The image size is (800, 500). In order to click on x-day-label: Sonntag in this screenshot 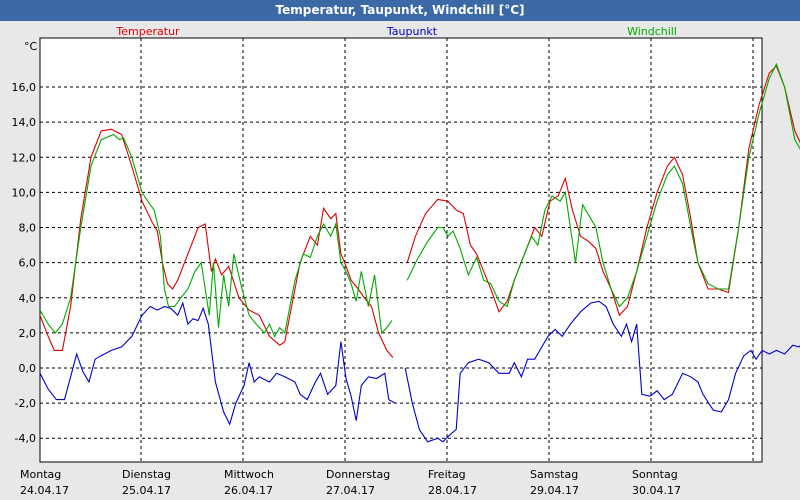, I will do `click(655, 474)`.